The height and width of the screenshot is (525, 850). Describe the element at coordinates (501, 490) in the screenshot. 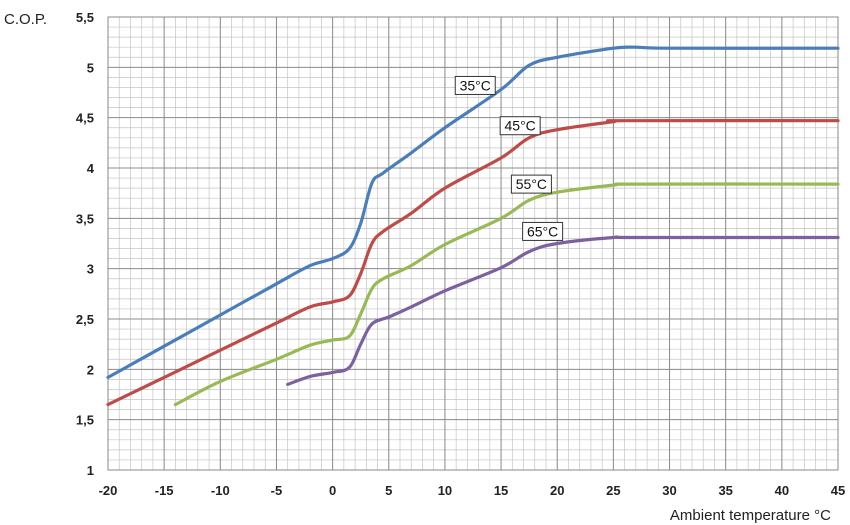

I see `x-tick-label: 15` at that location.